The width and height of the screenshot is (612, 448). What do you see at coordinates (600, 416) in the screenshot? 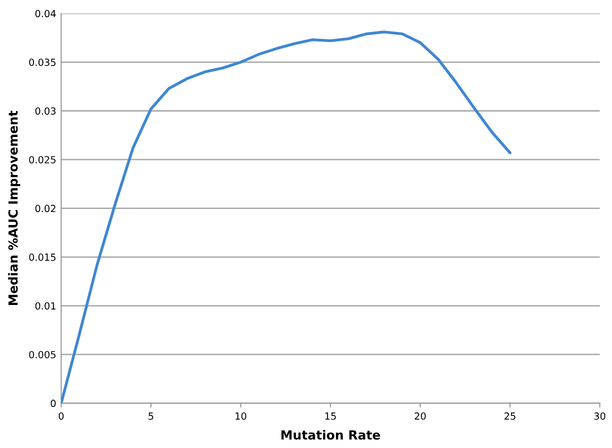
I see `x-tick-label: 30` at bounding box center [600, 416].